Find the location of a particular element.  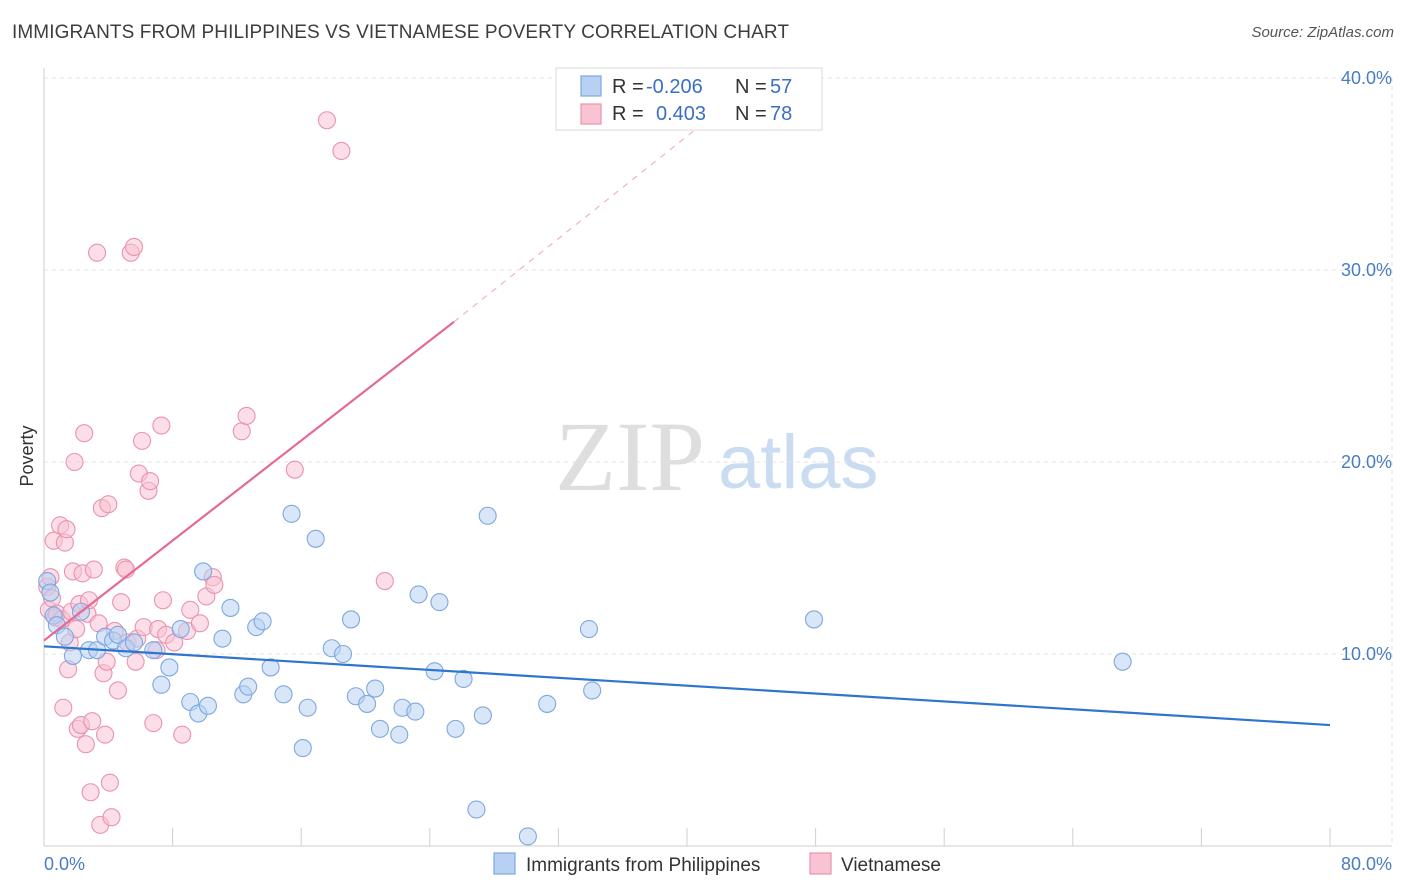

legend-r-label-pink: R = is located at coordinates (628, 114).